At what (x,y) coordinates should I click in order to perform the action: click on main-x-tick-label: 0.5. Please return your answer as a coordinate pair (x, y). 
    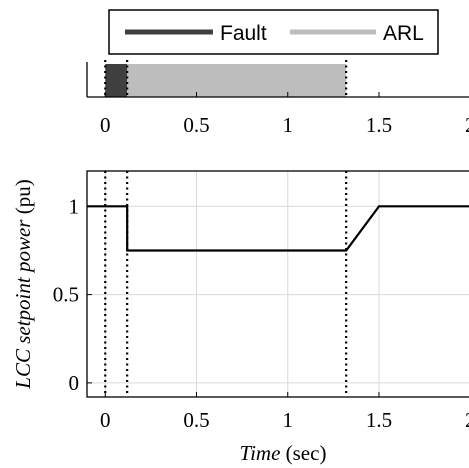
    Looking at the image, I should click on (196, 420).